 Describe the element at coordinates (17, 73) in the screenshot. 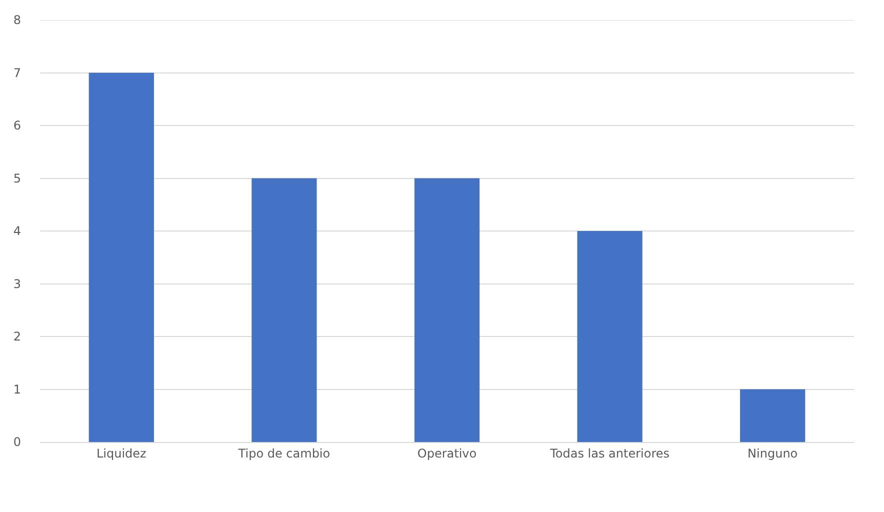

I see `y-tick-label: 7` at that location.